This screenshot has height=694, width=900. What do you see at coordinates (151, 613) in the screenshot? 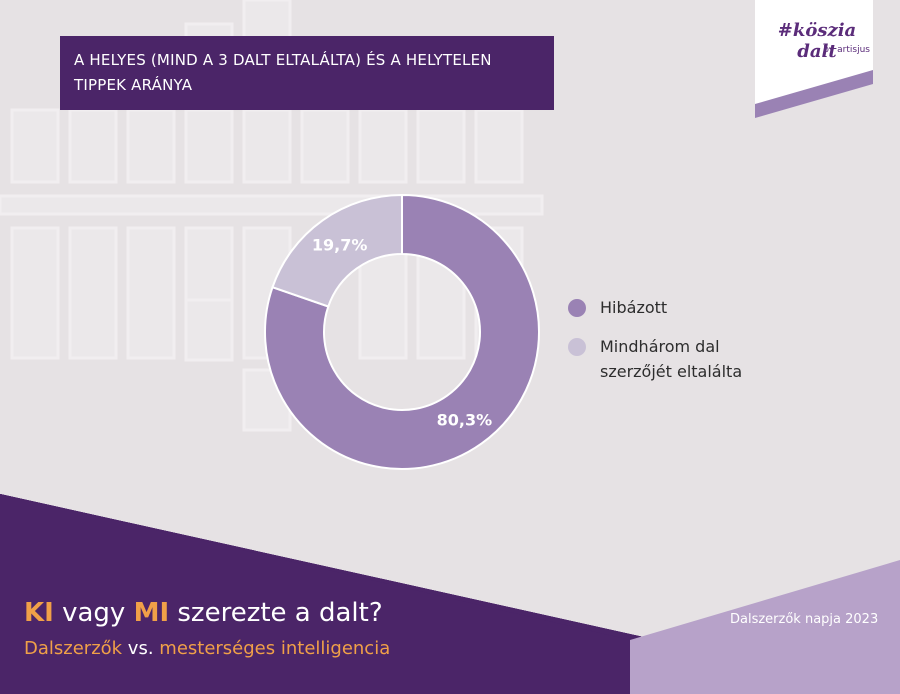
I see `footer-title-mi: MI` at bounding box center [151, 613].